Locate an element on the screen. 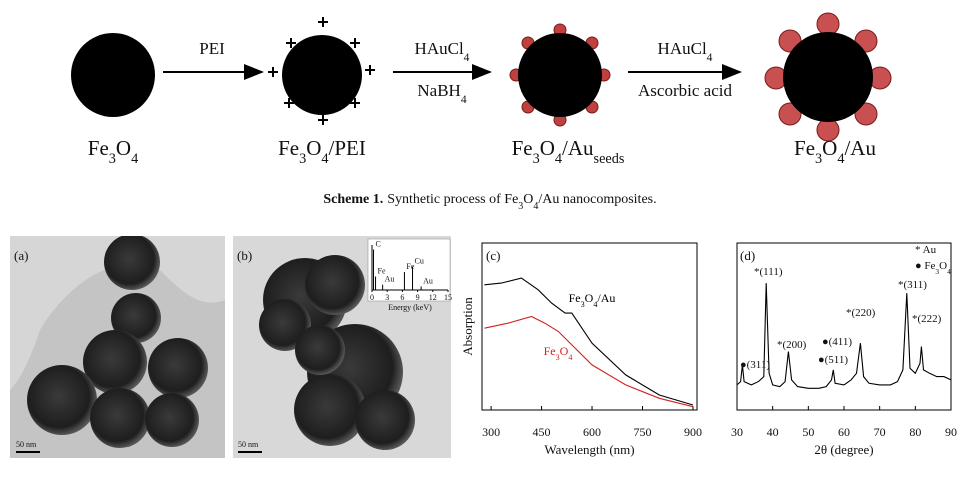 The width and height of the screenshot is (980, 477). stage-label: Fe3O4 is located at coordinates (113, 151).